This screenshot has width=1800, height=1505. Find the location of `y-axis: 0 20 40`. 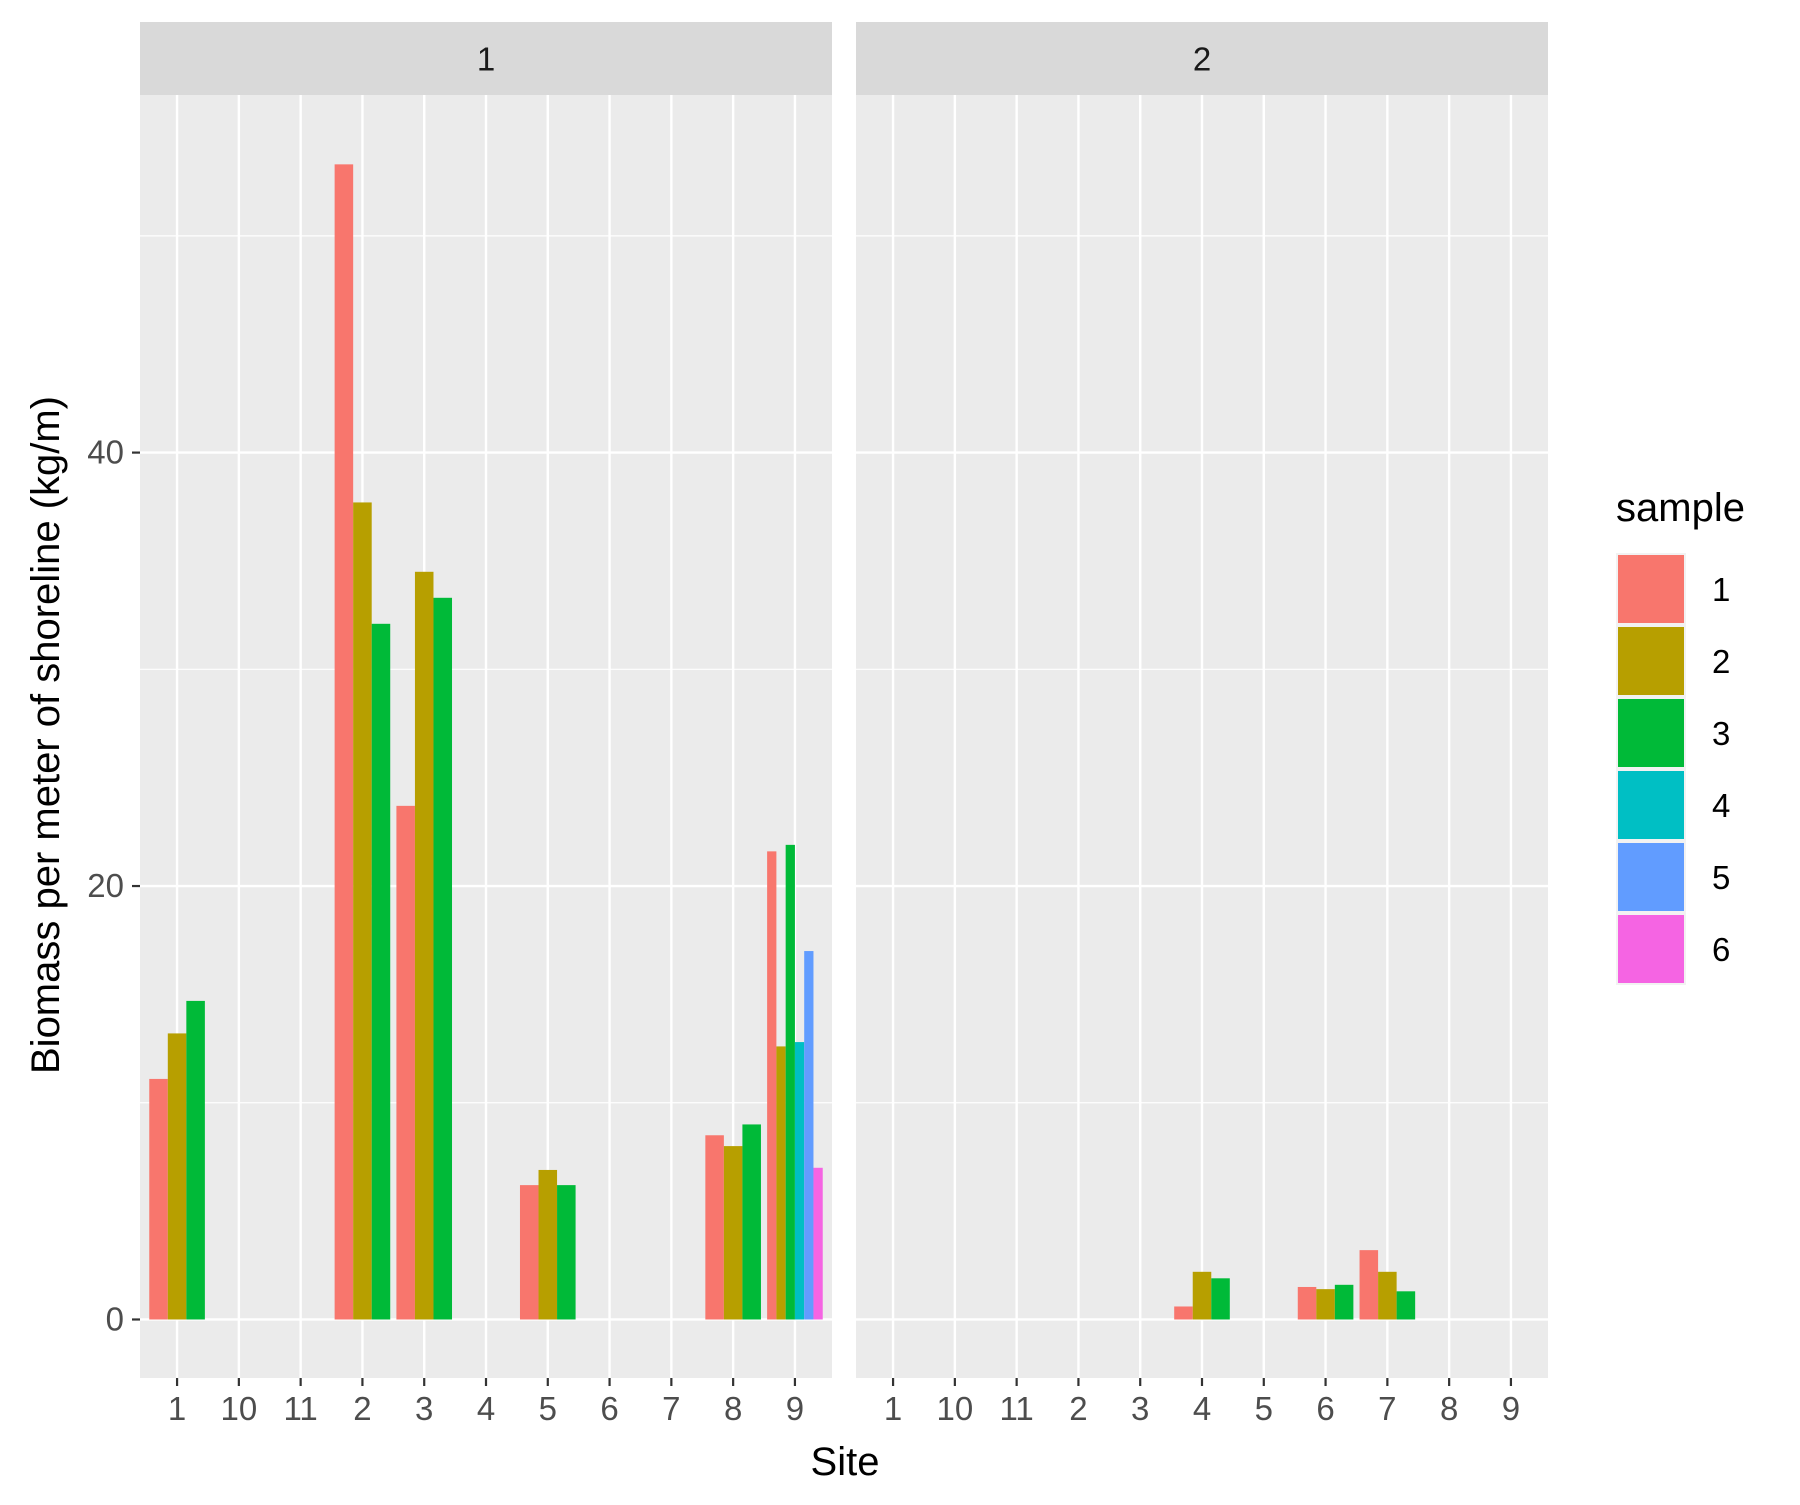

y-axis: 0 20 40 is located at coordinates (113, 885).